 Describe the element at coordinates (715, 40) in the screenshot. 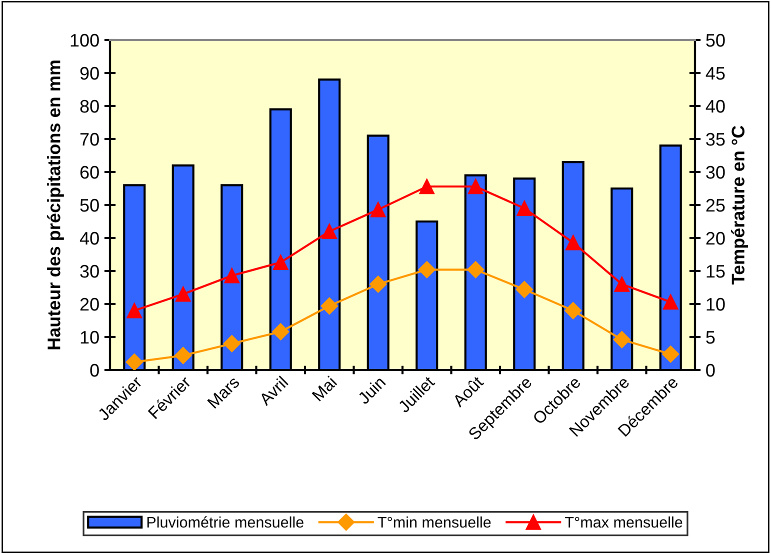

I see `y2-tick-label: 50` at that location.